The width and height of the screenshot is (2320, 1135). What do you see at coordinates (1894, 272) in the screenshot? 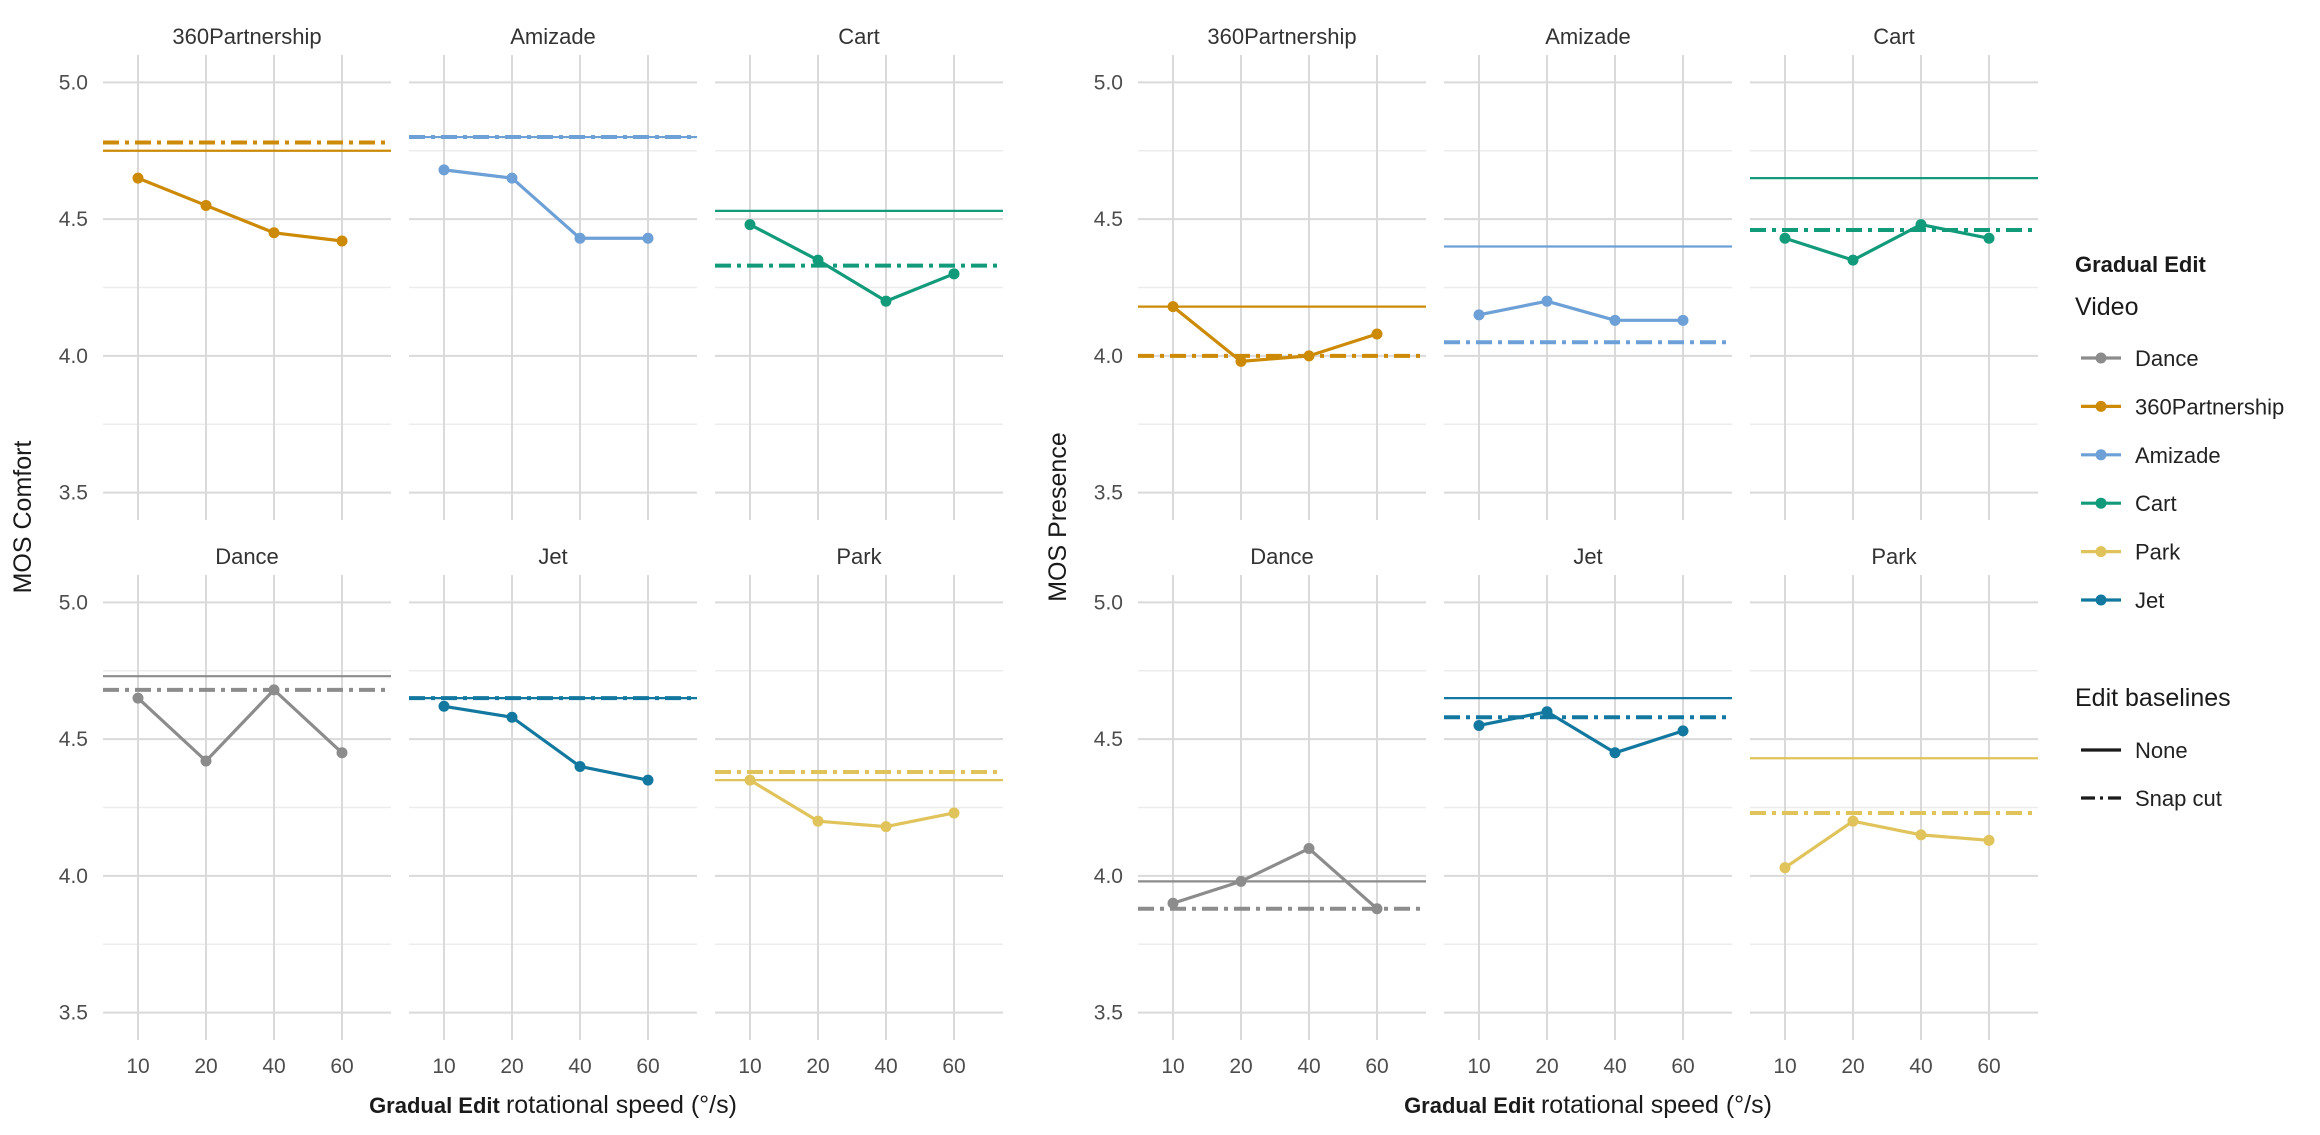
I see `facet-cart: Cart` at bounding box center [1894, 272].